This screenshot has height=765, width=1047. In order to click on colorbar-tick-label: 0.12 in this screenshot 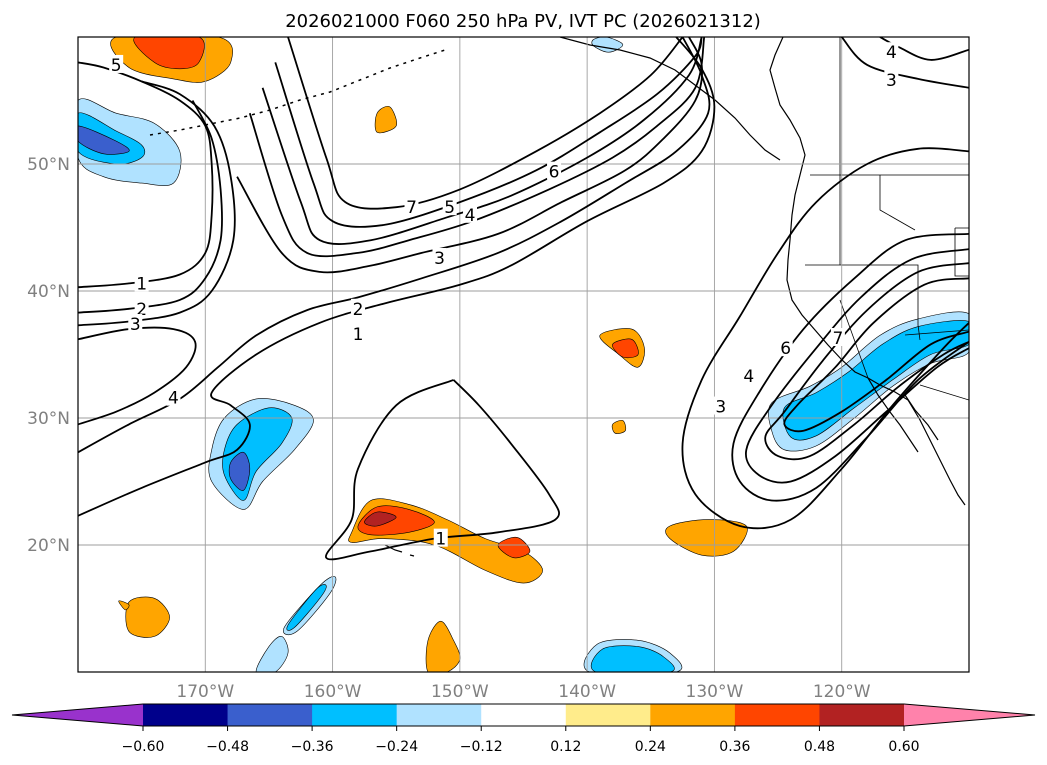, I will do `click(565, 747)`.